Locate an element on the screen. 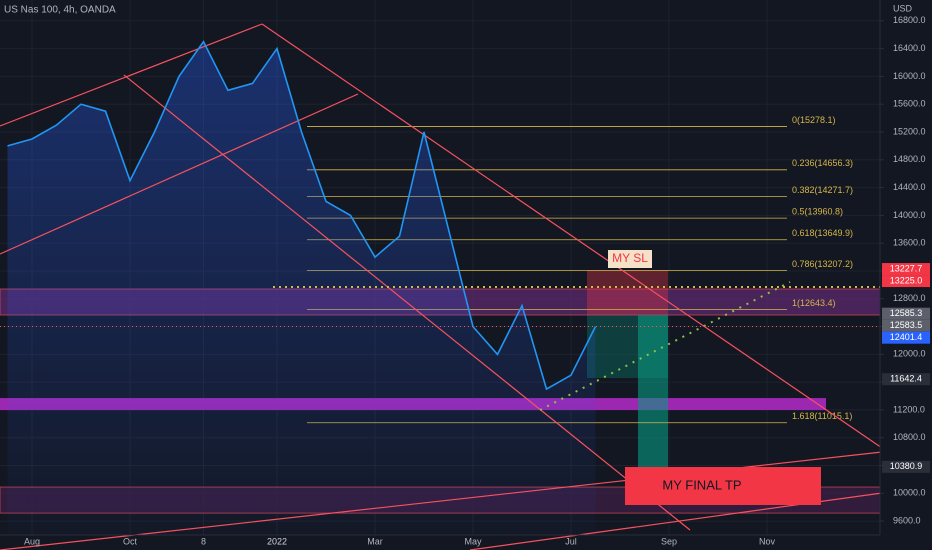 The width and height of the screenshot is (932, 550). fib-label: 1(12643.4) is located at coordinates (814, 303).